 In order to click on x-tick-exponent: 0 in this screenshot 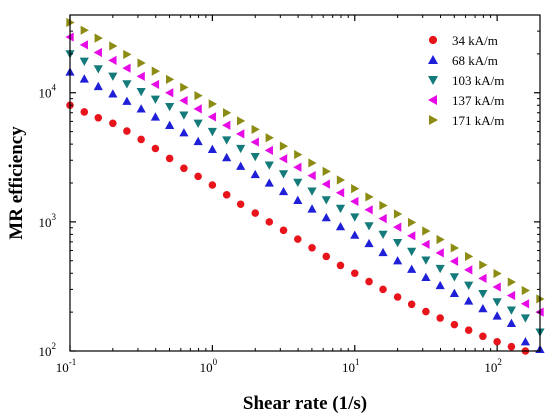, I will do `click(215, 362)`.